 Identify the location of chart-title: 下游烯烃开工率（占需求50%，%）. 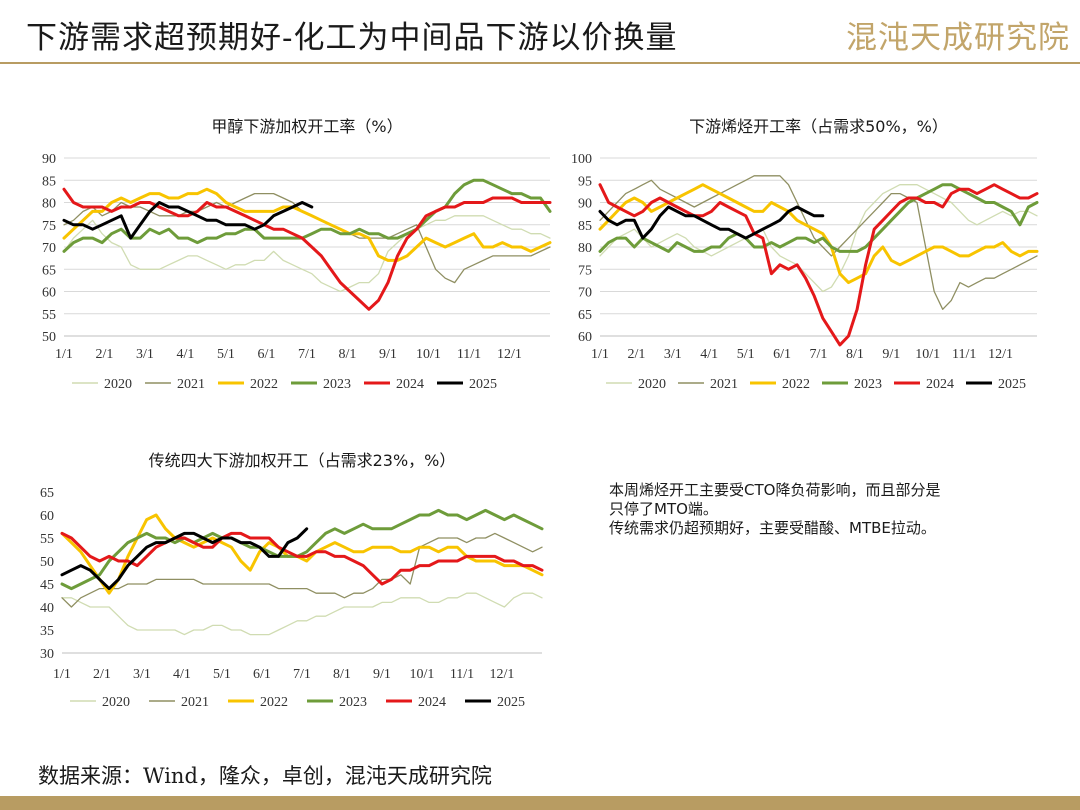
(818, 126).